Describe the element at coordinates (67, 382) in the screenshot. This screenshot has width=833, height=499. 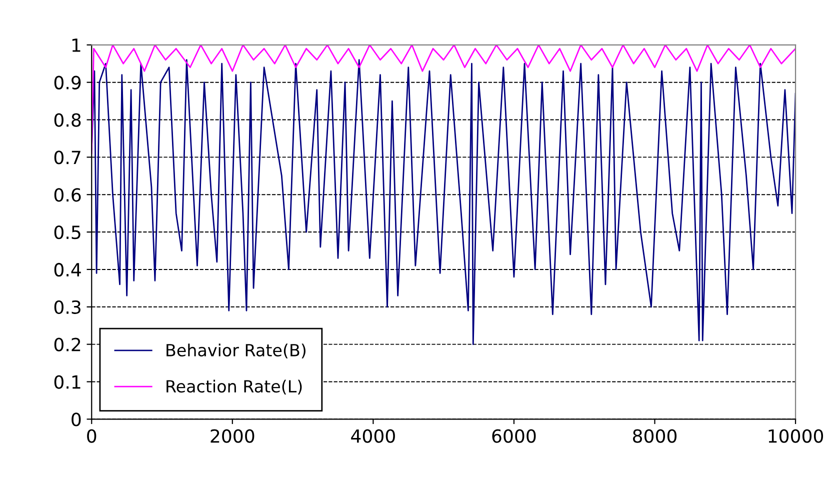
I see `y-tick-label: 0.1` at that location.